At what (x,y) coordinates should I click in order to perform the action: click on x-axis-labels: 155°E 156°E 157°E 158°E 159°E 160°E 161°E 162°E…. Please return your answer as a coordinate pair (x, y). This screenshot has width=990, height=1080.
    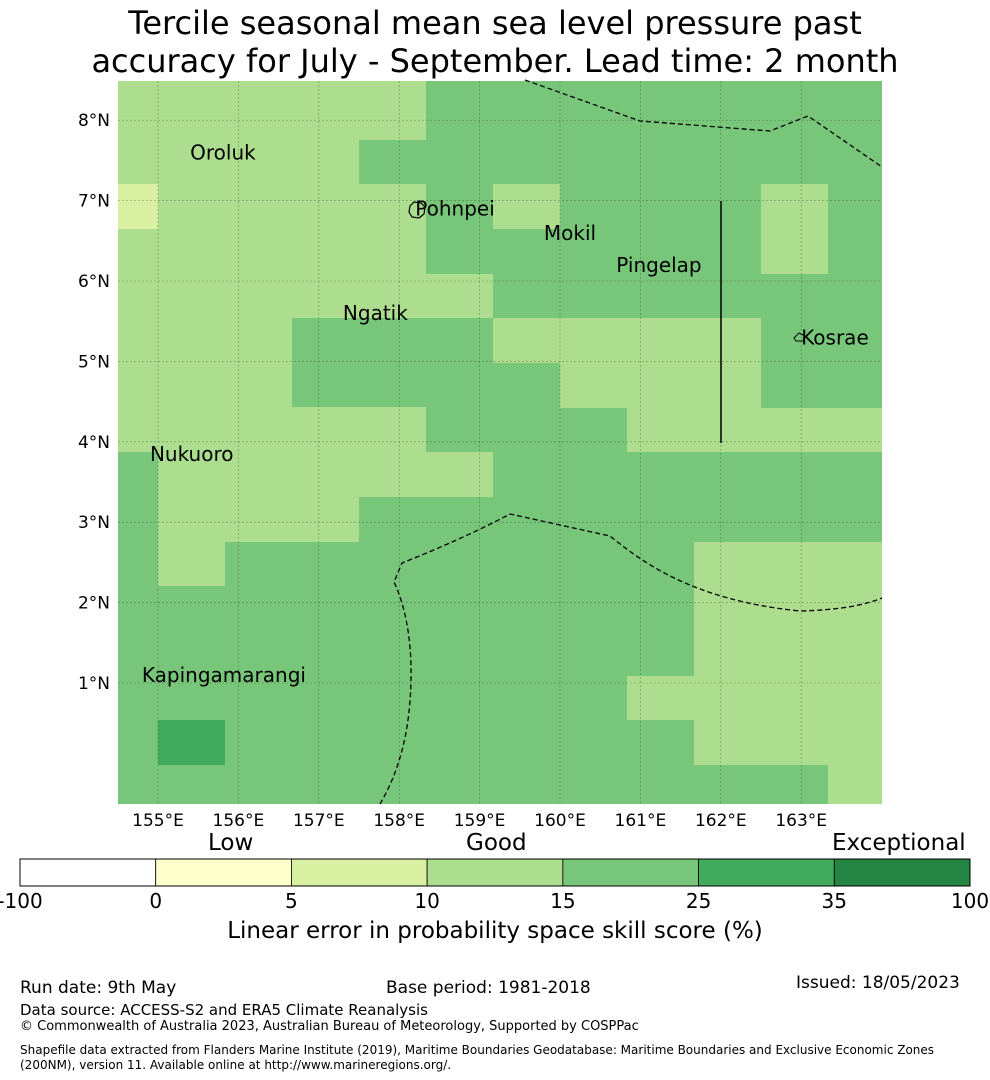
    Looking at the image, I should click on (479, 821).